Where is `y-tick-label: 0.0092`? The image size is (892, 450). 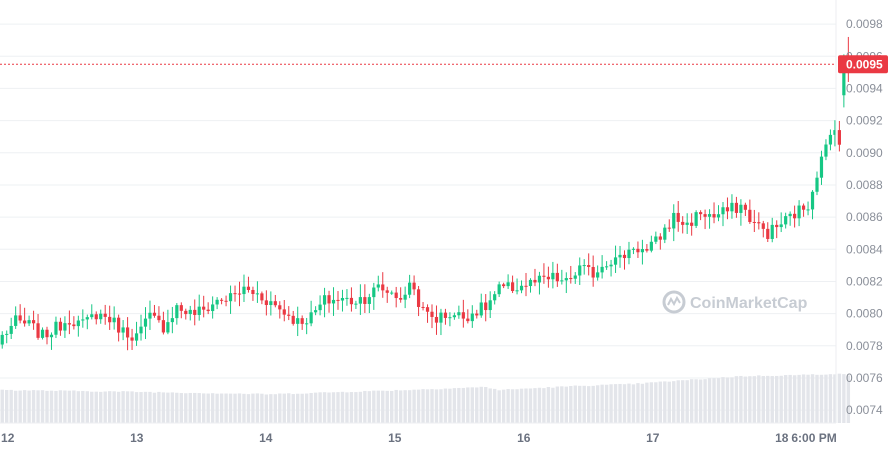 y-tick-label: 0.0092 is located at coordinates (864, 121).